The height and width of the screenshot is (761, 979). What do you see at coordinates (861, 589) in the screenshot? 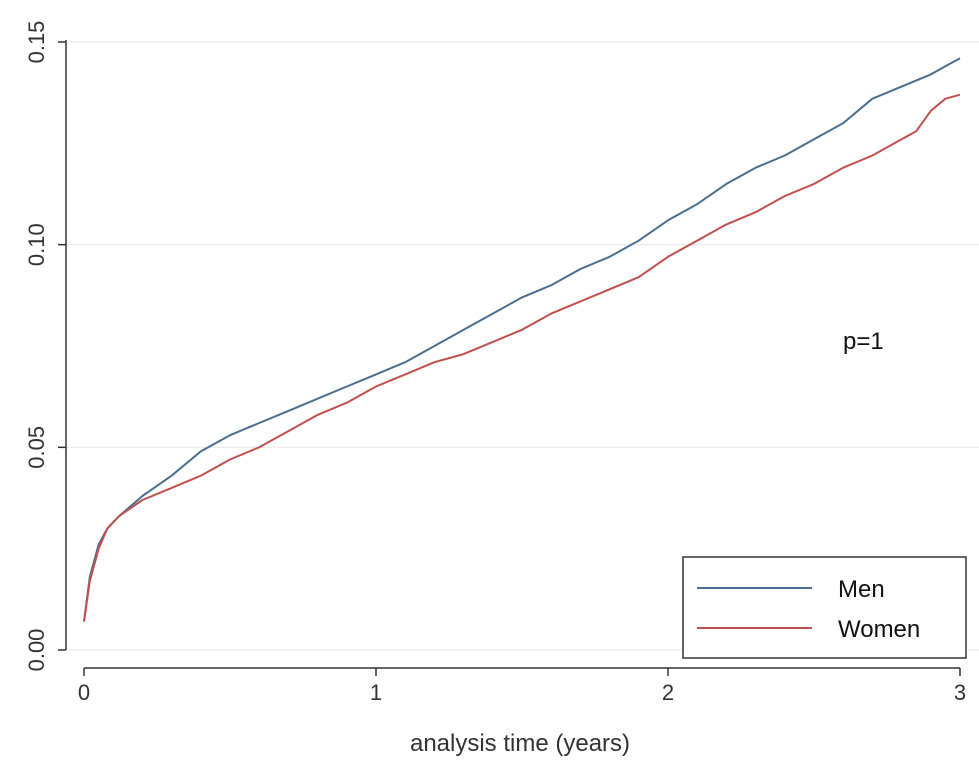
I see `legend-label-men: Men` at bounding box center [861, 589].